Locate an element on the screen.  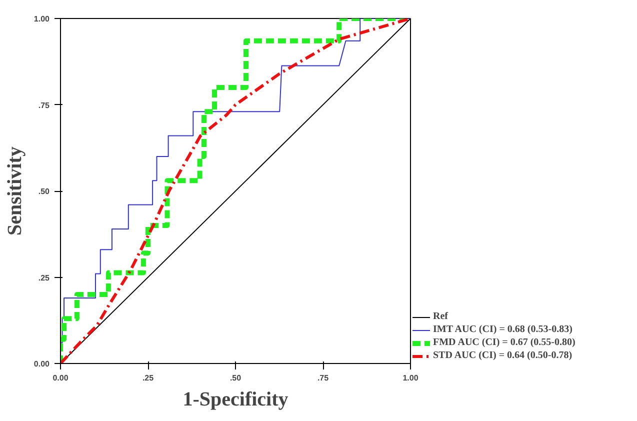
y-axis-title: Sensitivity is located at coordinates (15, 191).